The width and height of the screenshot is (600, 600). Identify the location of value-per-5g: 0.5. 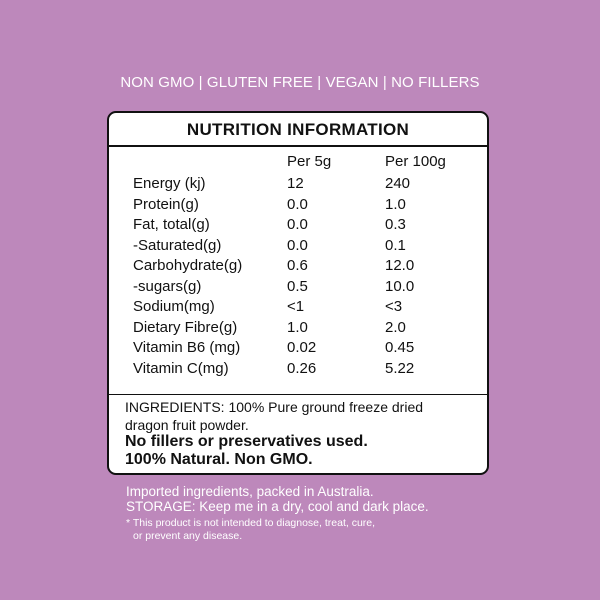
(297, 286).